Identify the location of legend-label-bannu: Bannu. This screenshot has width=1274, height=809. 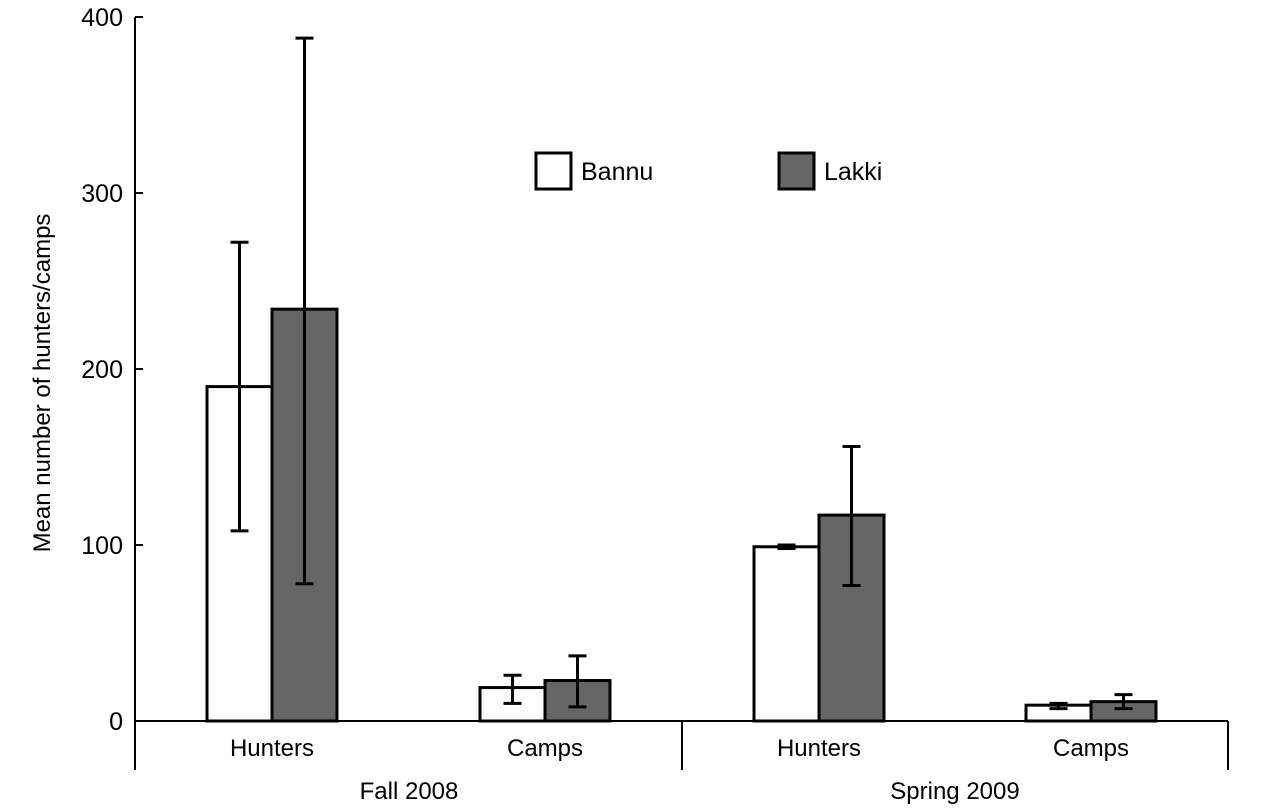
(617, 172).